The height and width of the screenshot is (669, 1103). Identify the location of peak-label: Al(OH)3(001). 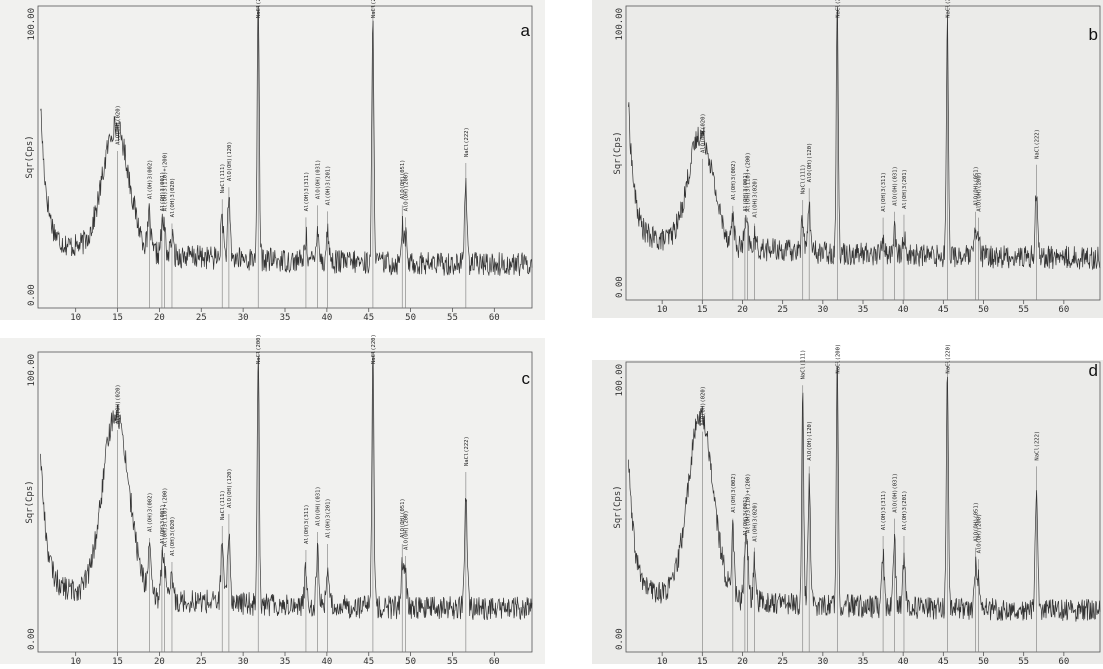
(163, 192).